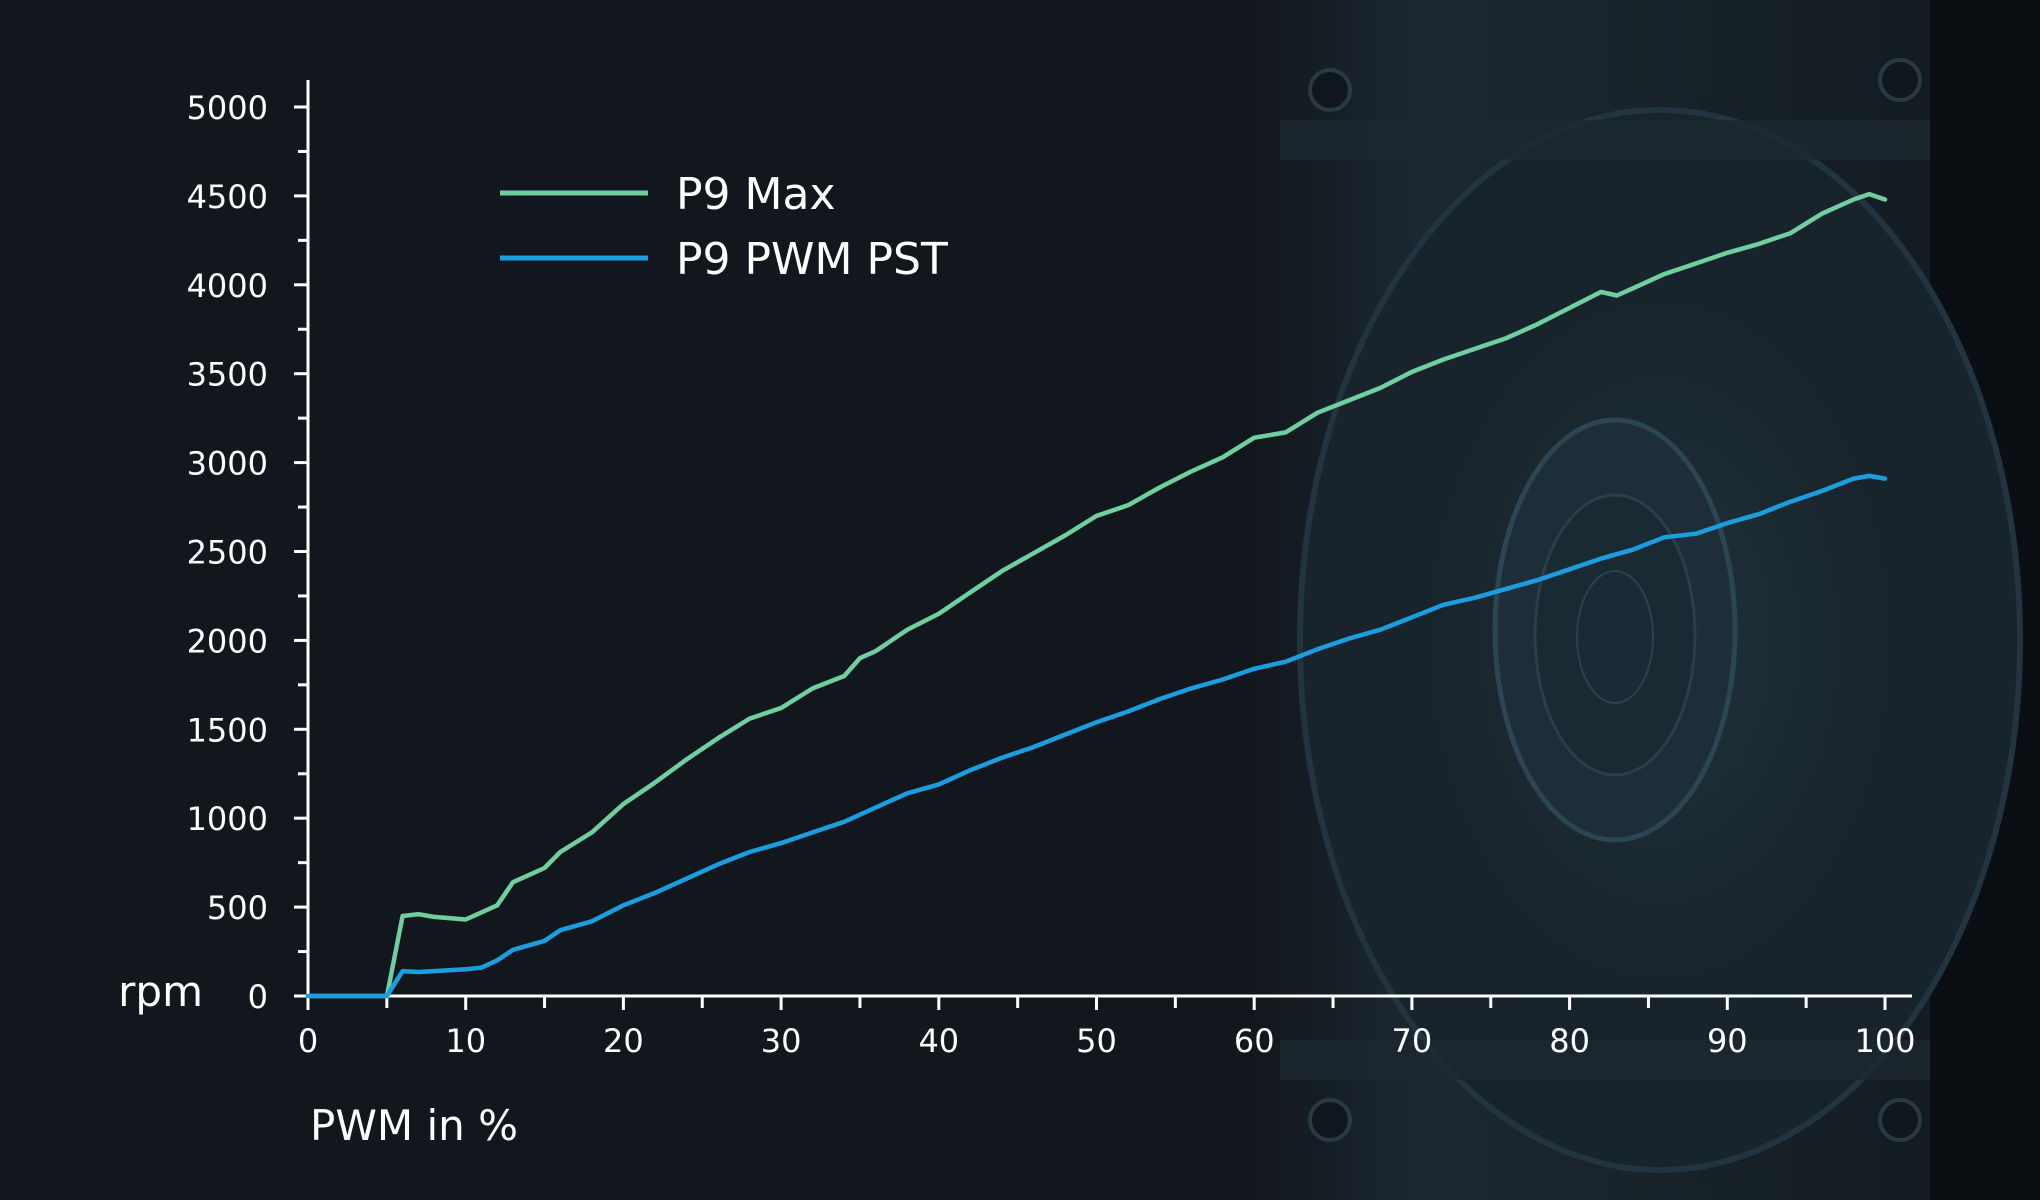 This screenshot has height=1200, width=2040. Describe the element at coordinates (465, 1041) in the screenshot. I see `x-tick-label: 10` at that location.